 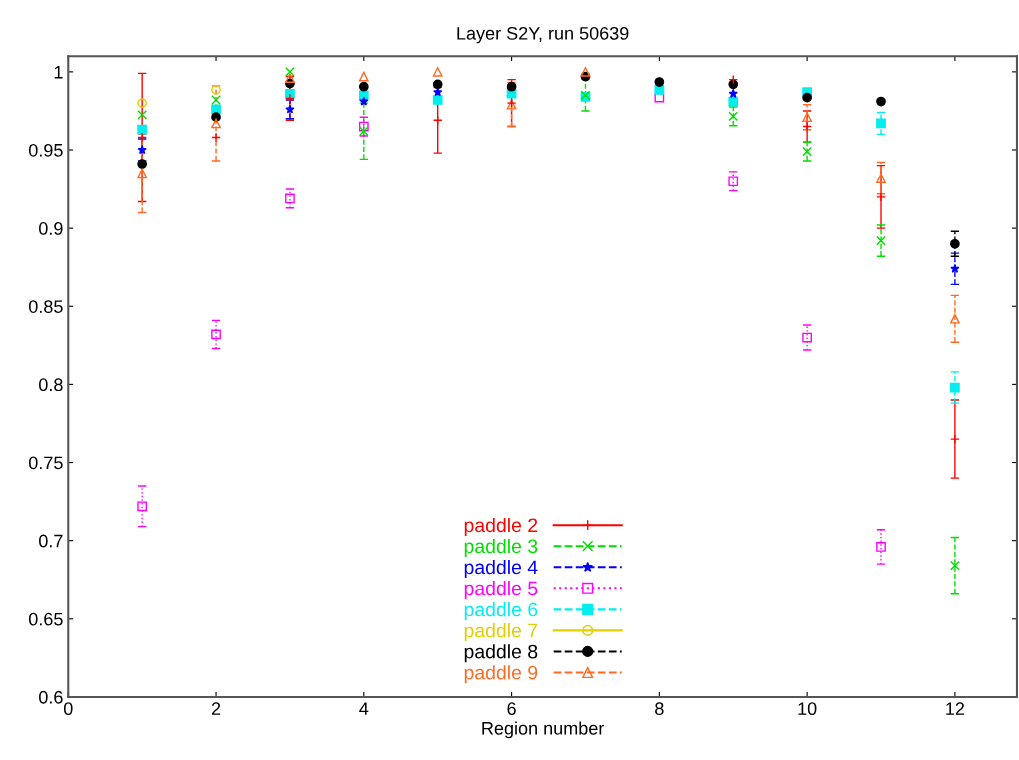 I want to click on legend-label: paddle 7, so click(x=501, y=632).